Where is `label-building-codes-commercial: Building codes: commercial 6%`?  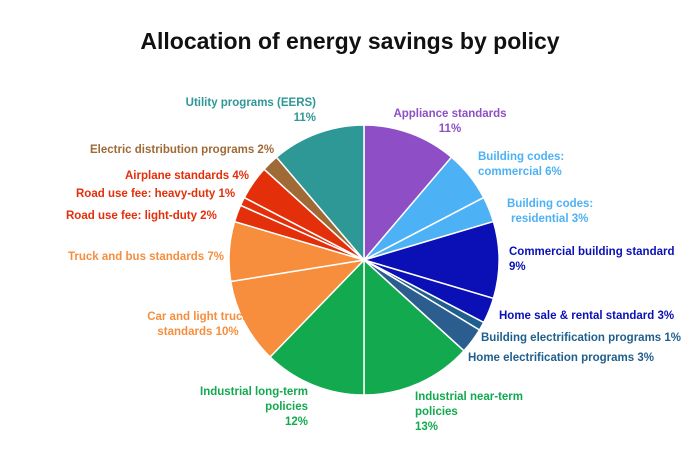
label-building-codes-commercial: Building codes: commercial 6% is located at coordinates (521, 165).